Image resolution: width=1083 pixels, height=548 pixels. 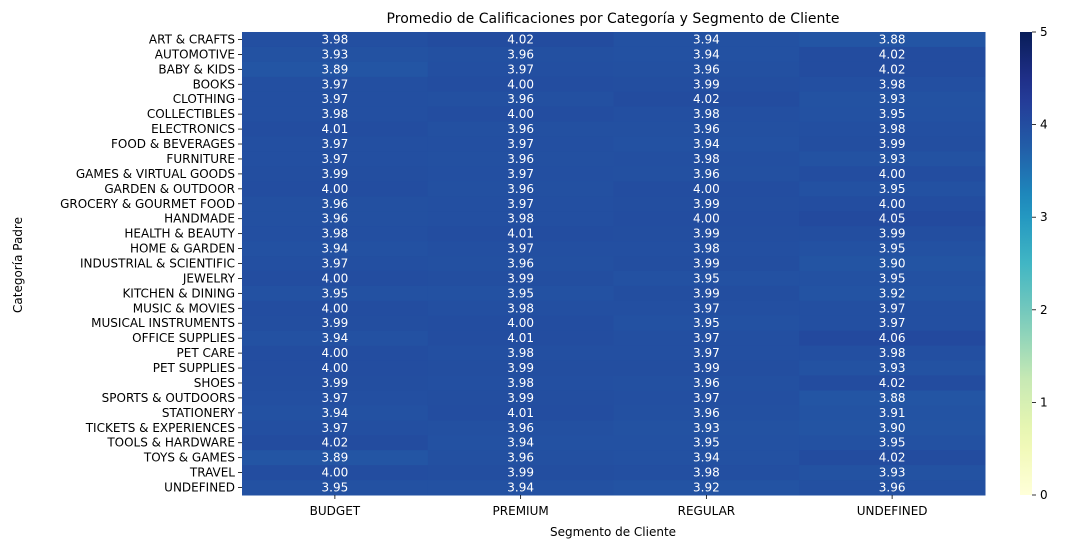 What do you see at coordinates (204, 99) in the screenshot?
I see `y-tick-label: CLOTHING` at bounding box center [204, 99].